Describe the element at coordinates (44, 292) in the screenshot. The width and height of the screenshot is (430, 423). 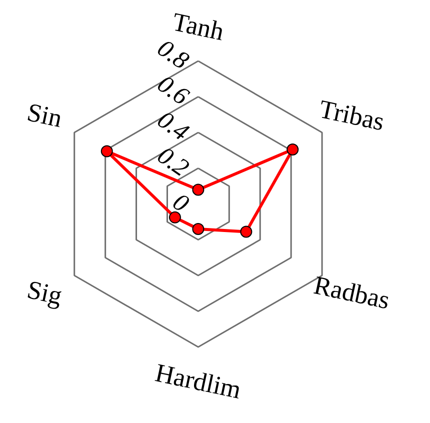
I see `spoke-label: Sig` at that location.